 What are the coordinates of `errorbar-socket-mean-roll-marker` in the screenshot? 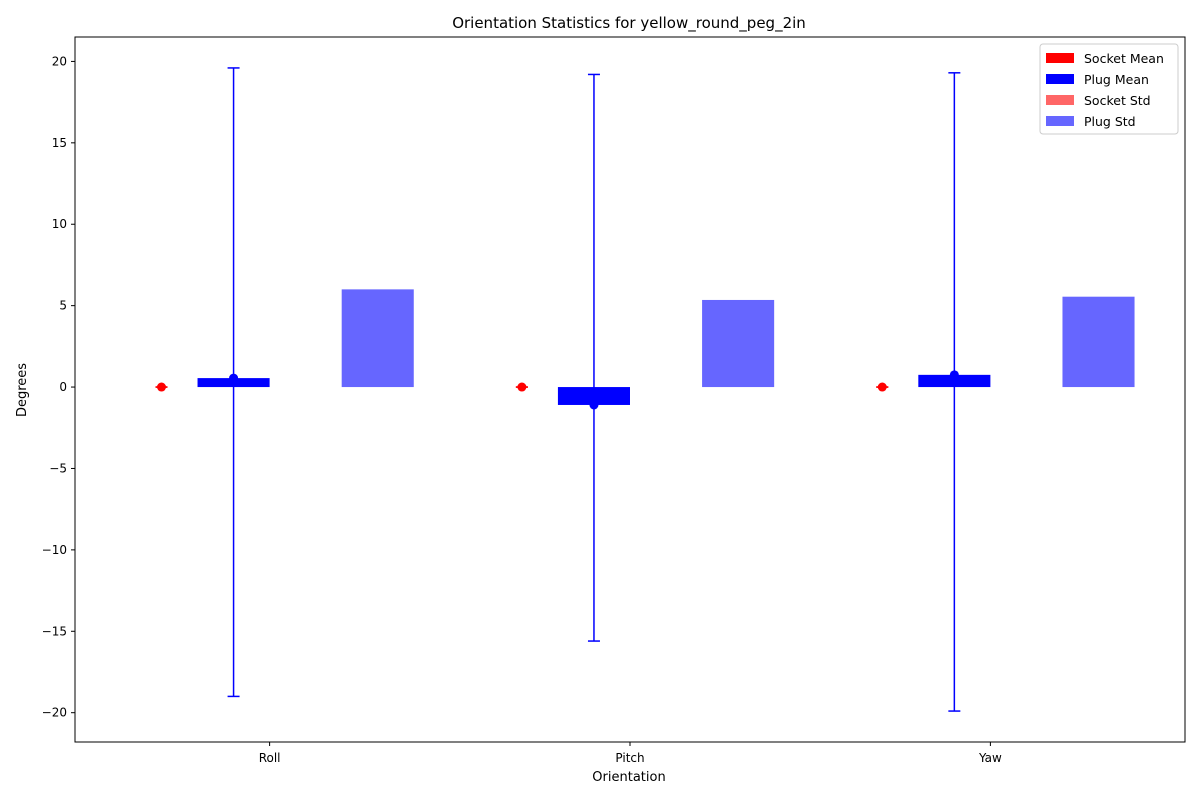 It's located at (161, 387).